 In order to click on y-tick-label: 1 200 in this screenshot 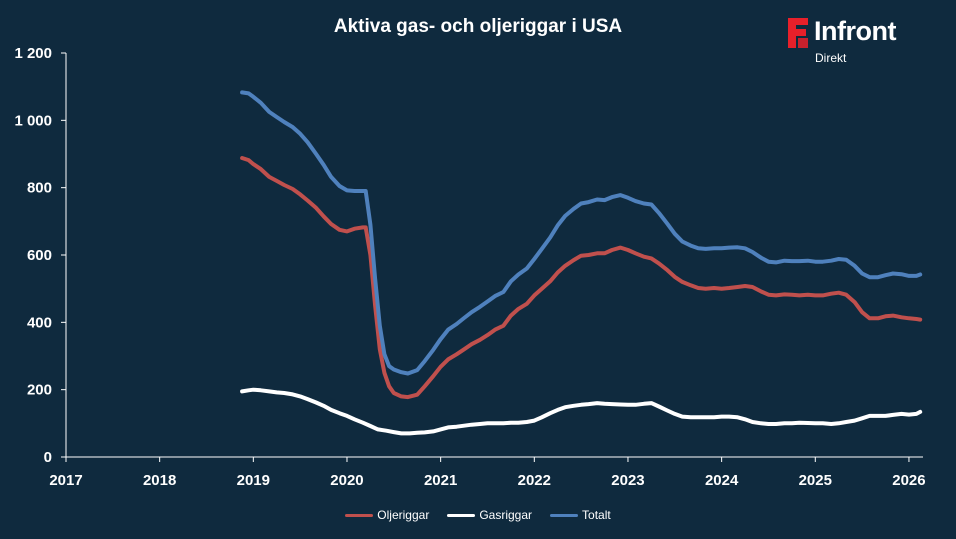, I will do `click(33, 53)`.